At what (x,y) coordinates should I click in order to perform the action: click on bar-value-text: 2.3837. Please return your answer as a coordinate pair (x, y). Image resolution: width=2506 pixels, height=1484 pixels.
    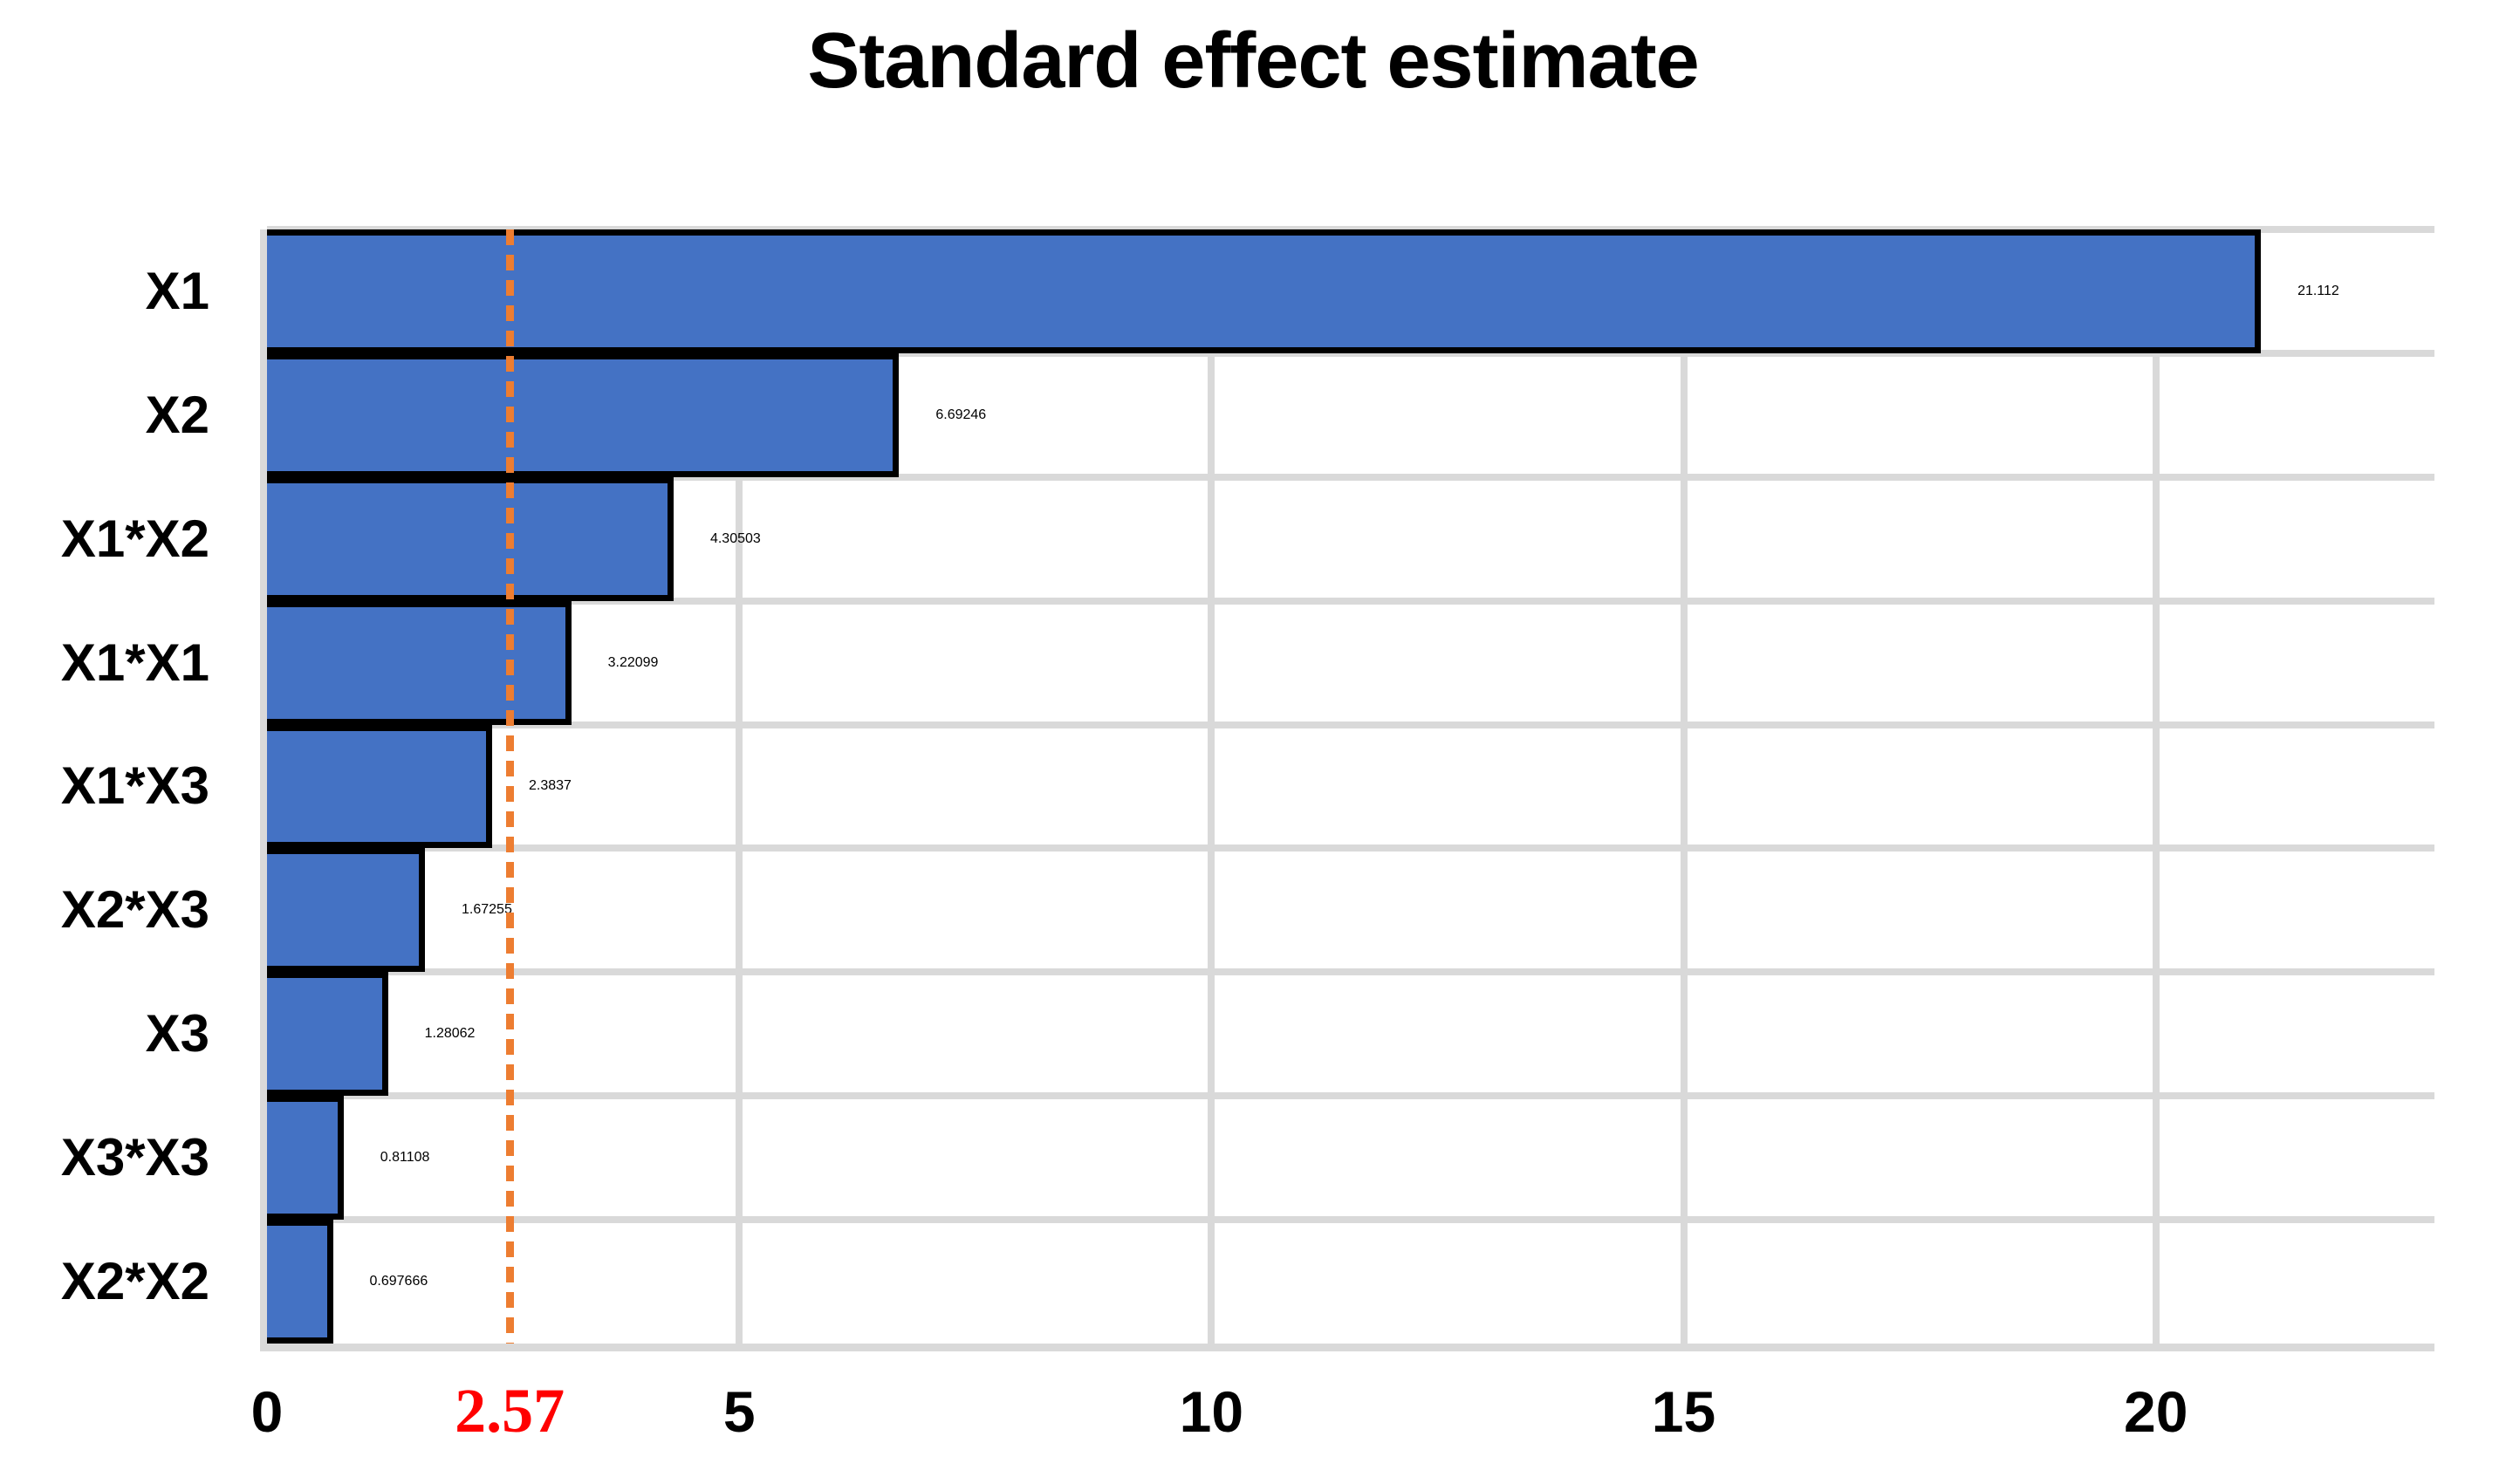
    Looking at the image, I should click on (550, 786).